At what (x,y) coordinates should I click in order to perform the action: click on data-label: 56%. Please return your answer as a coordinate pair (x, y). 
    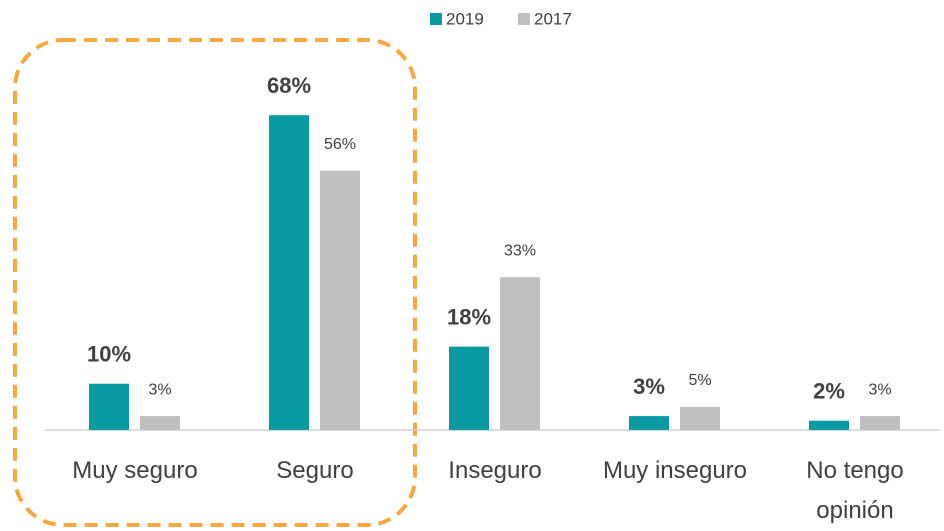
    Looking at the image, I should click on (340, 144).